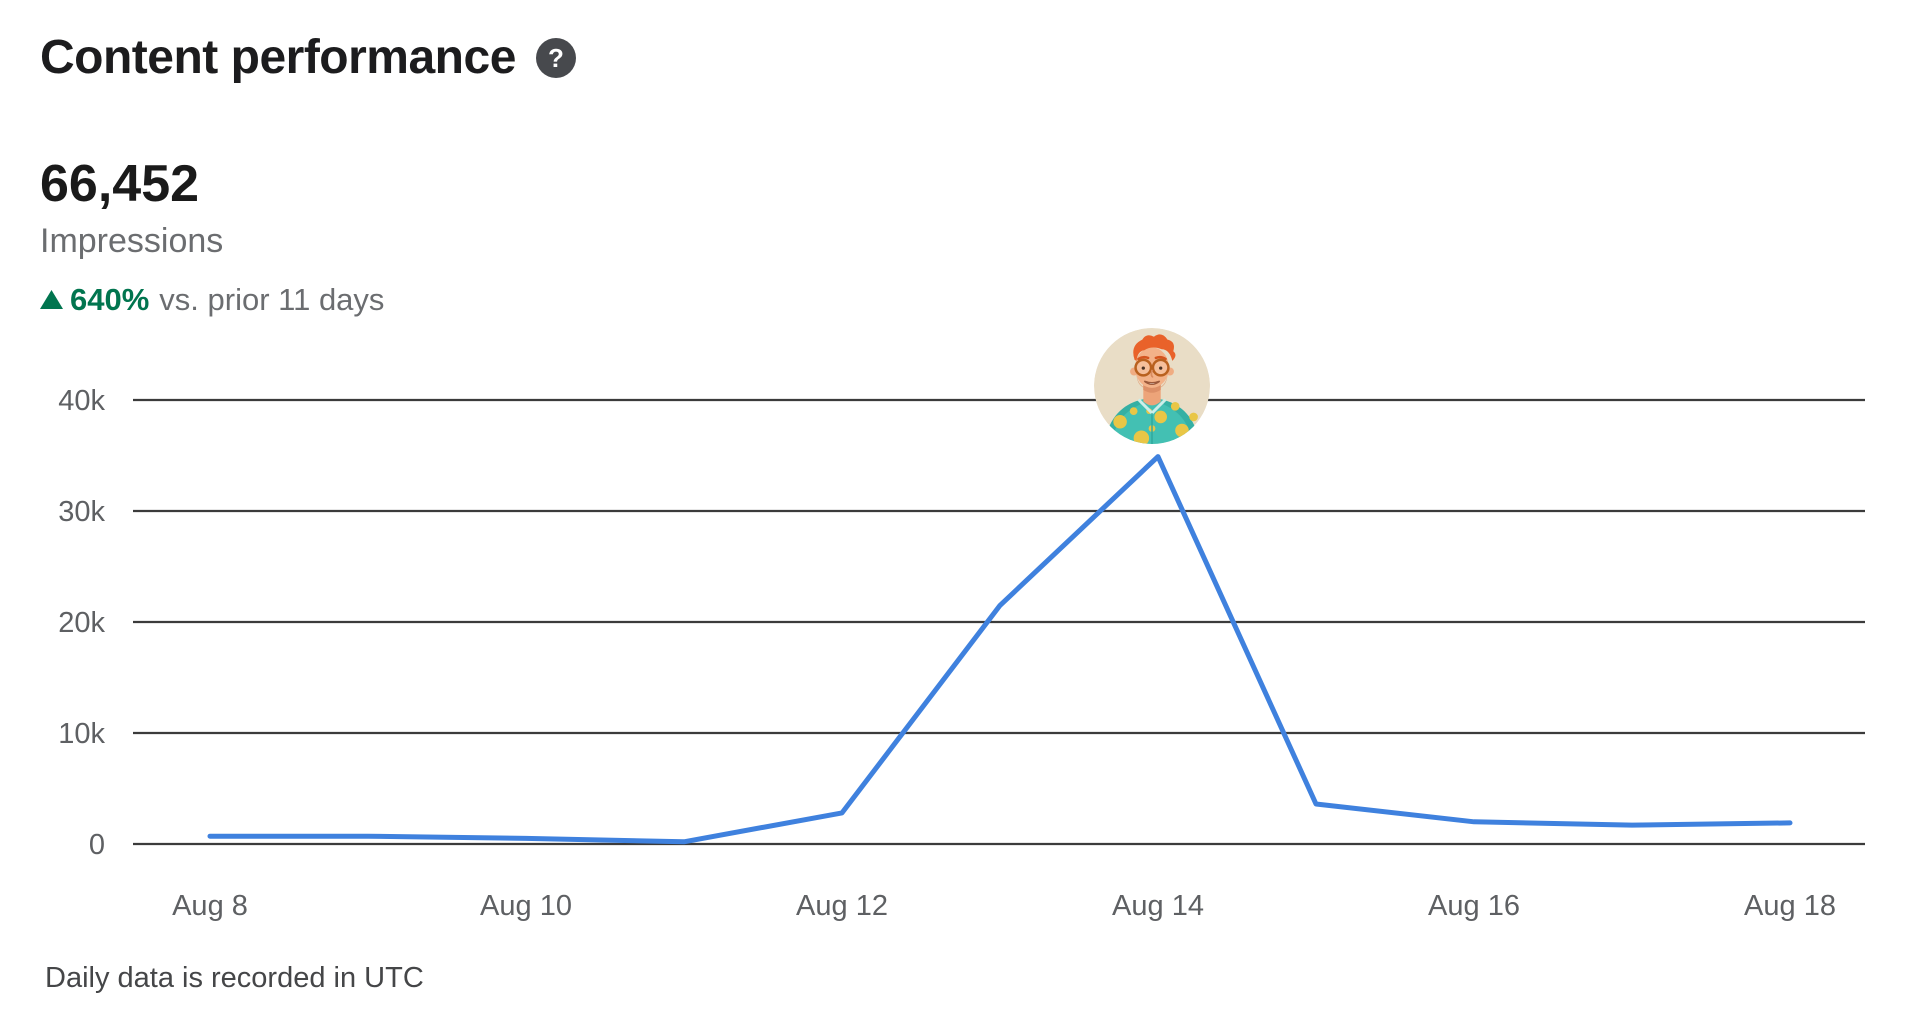 The height and width of the screenshot is (1028, 1920). Describe the element at coordinates (97, 845) in the screenshot. I see `y-axis-label-0: 0` at that location.